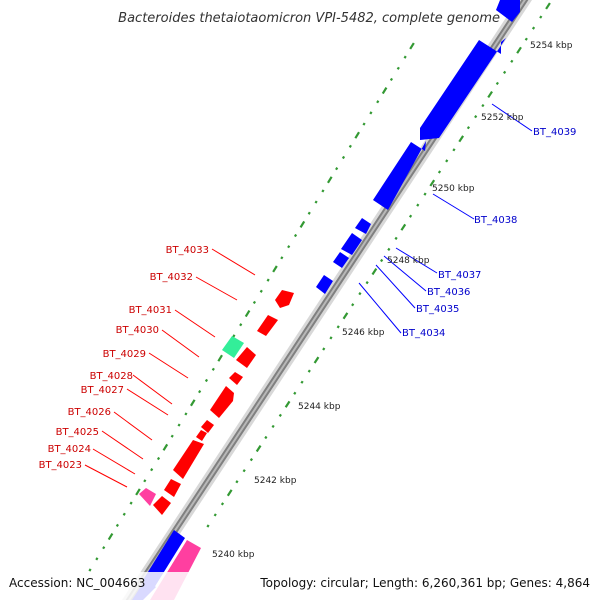 The width and height of the screenshot is (600, 600). What do you see at coordinates (324, 284) in the screenshot?
I see `gene-bt4034-arrow` at bounding box center [324, 284].